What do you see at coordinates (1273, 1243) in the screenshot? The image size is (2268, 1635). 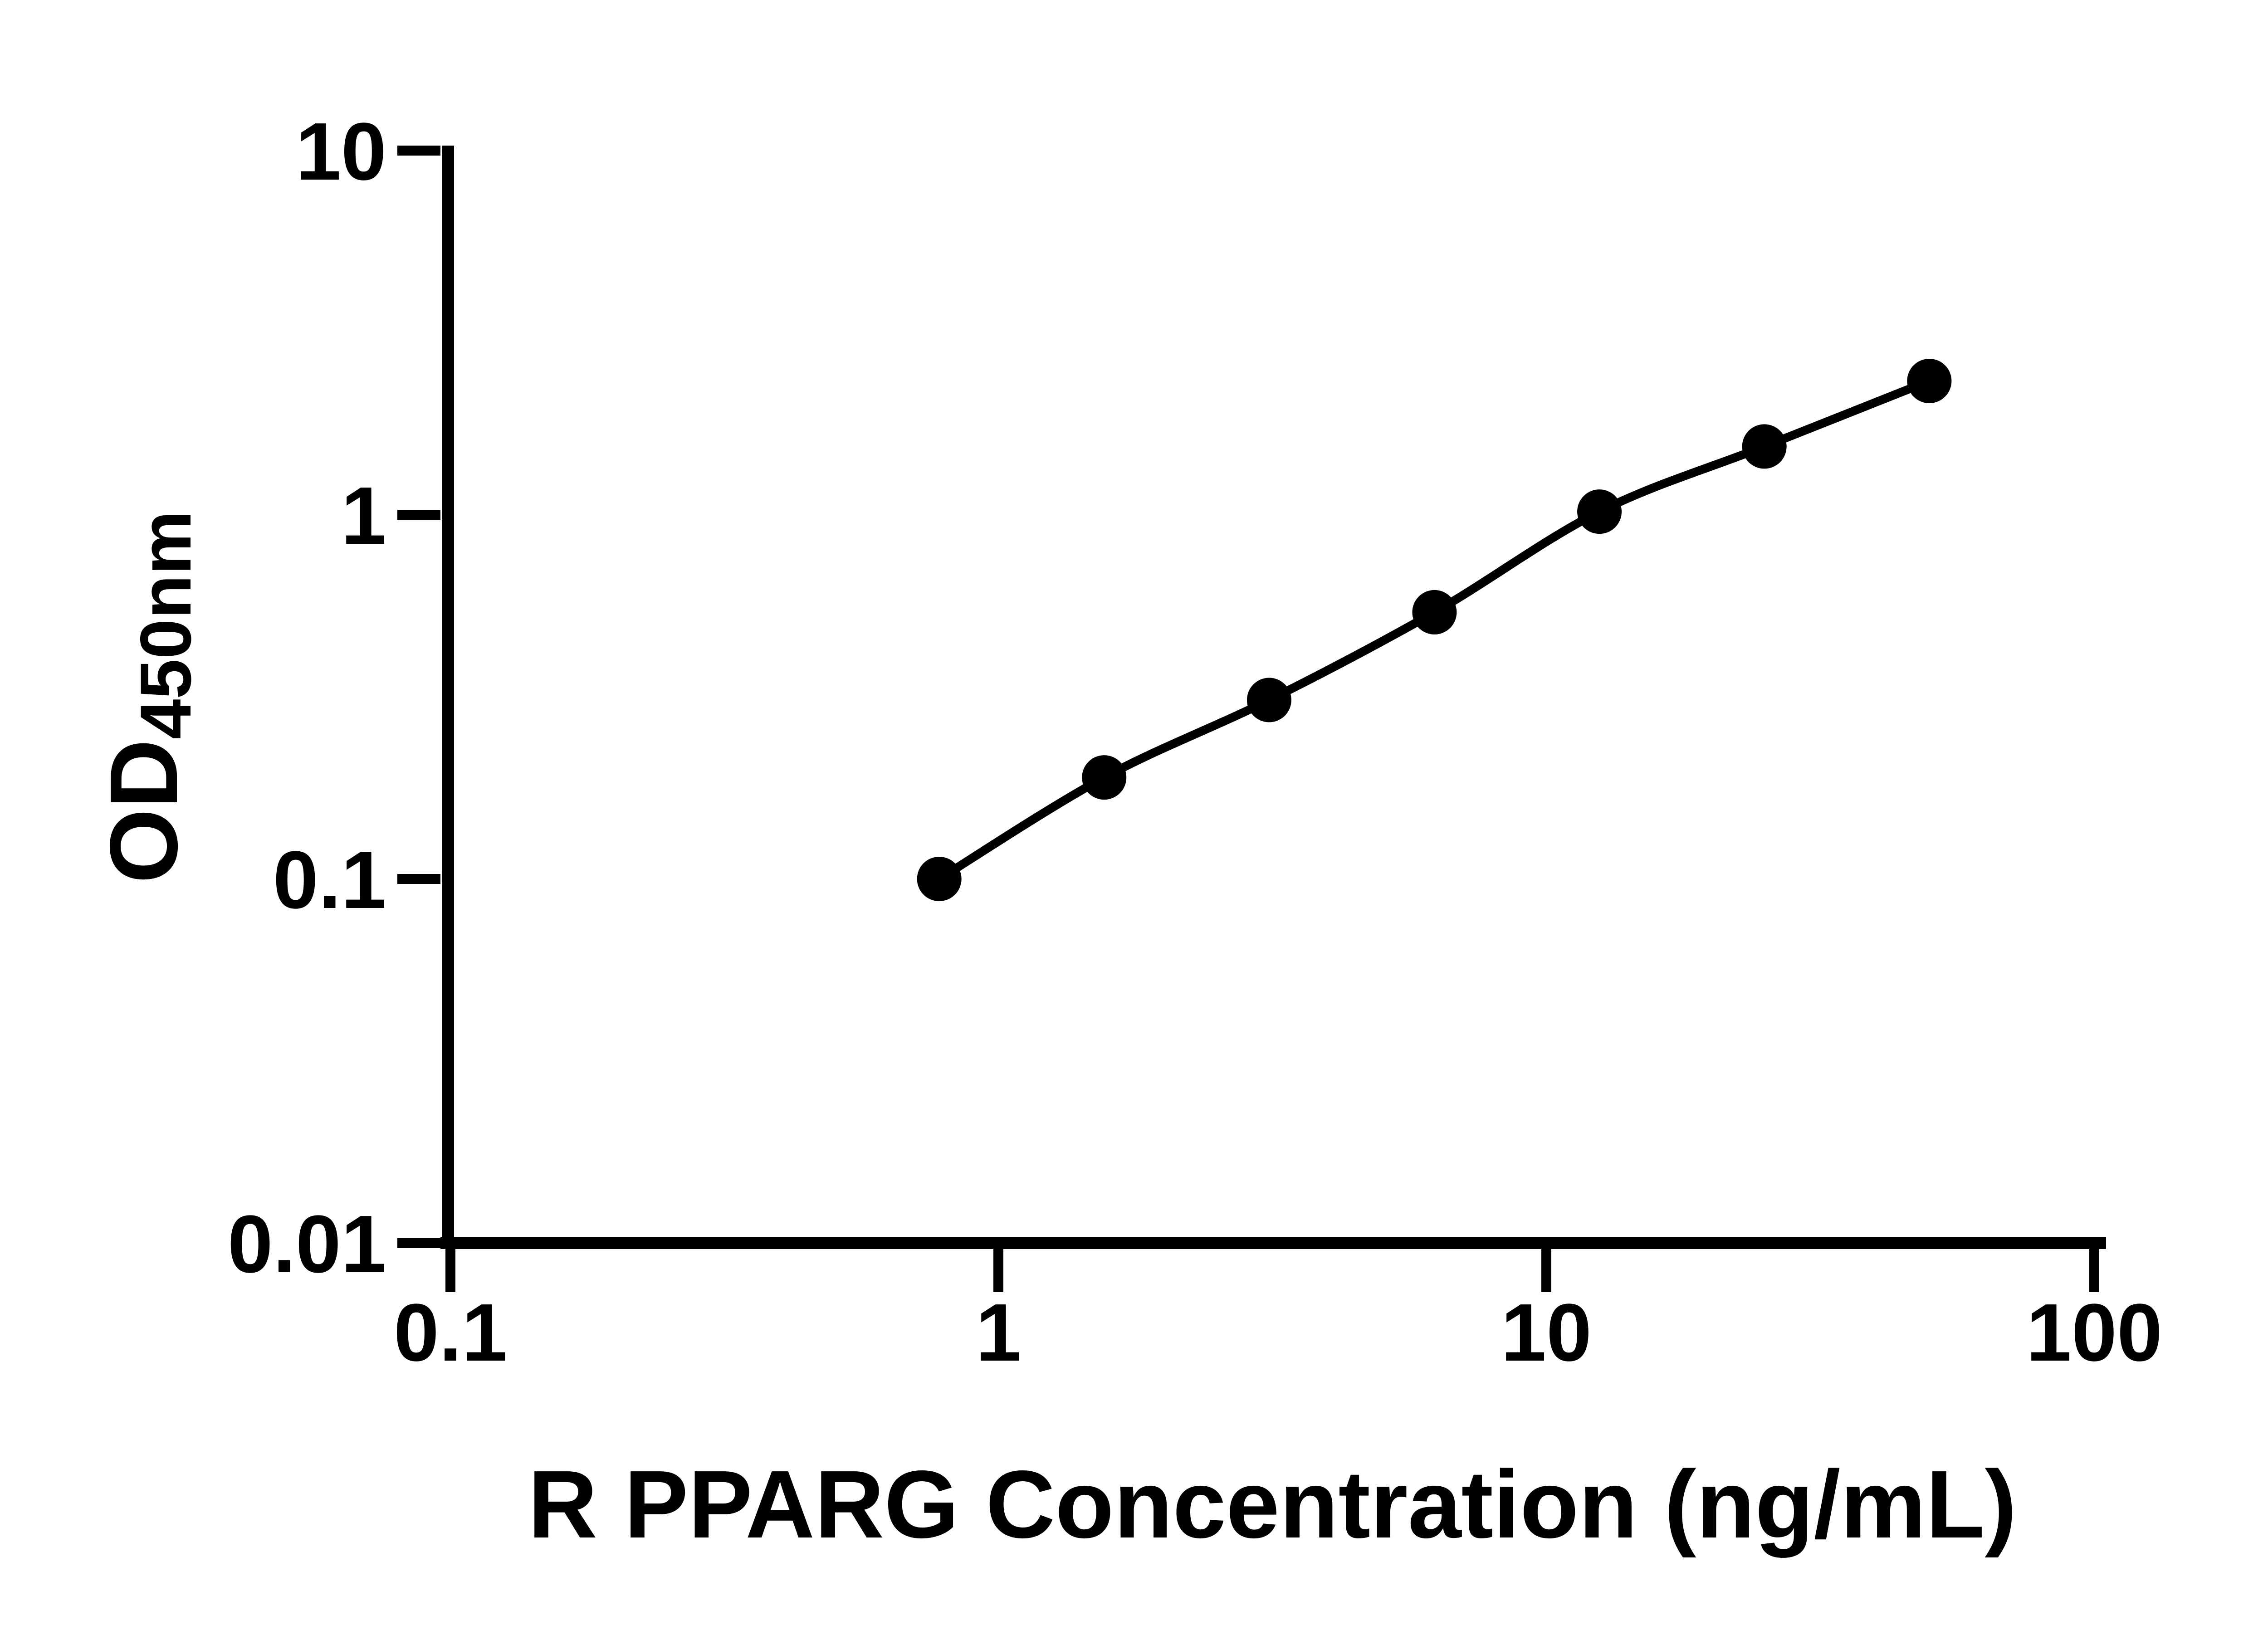 I see `x-axis-line` at bounding box center [1273, 1243].